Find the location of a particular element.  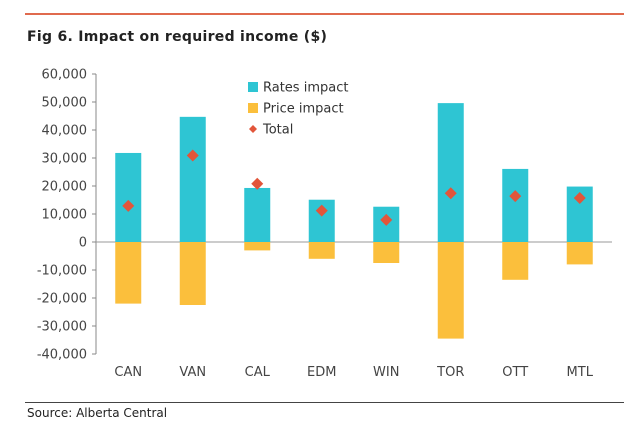

chart-title: Fig 6. Impact on required income ($) is located at coordinates (177, 37).